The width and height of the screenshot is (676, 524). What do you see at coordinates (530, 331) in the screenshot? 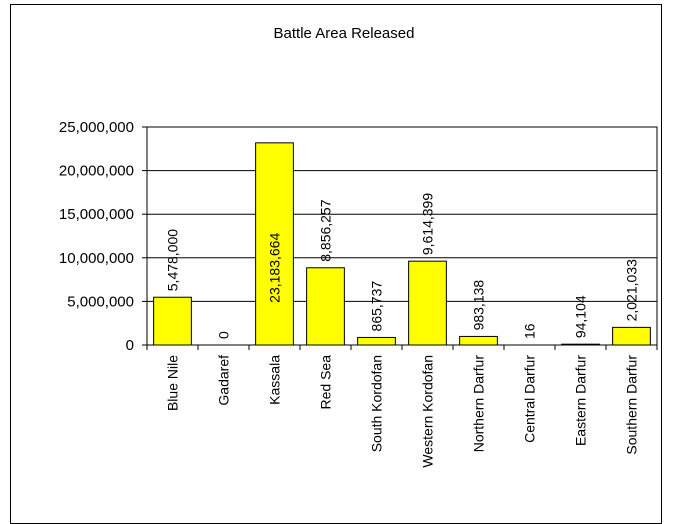
I see `data-label: 16` at bounding box center [530, 331].